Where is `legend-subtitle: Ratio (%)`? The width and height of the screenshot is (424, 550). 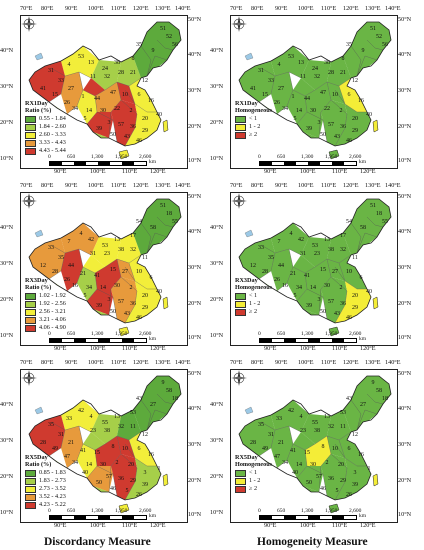
legend-subtitle: Ratio (%) is located at coordinates (38, 110).